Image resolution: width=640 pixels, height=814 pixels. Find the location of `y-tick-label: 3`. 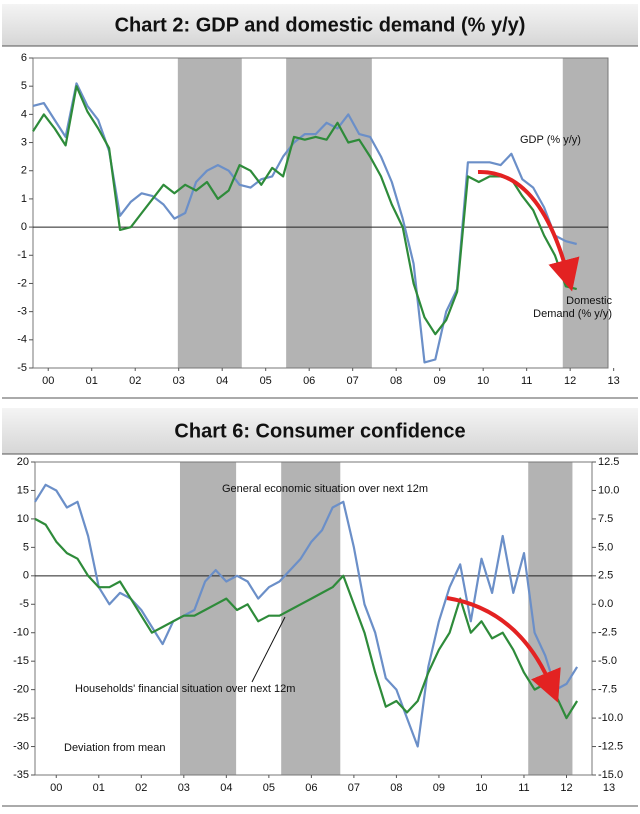

y-tick-label: 3 is located at coordinates (24, 142).